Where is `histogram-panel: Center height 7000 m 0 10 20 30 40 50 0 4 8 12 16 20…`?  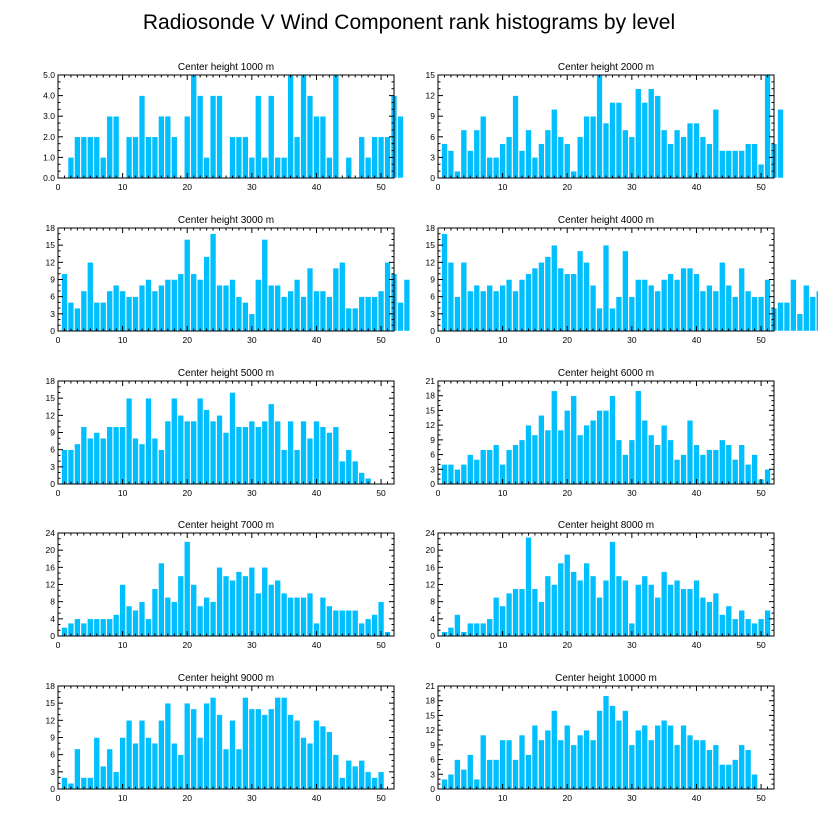
histogram-panel: Center height 7000 m 0 10 20 30 40 50 0 4 8 12 16 20… is located at coordinates (220, 585).